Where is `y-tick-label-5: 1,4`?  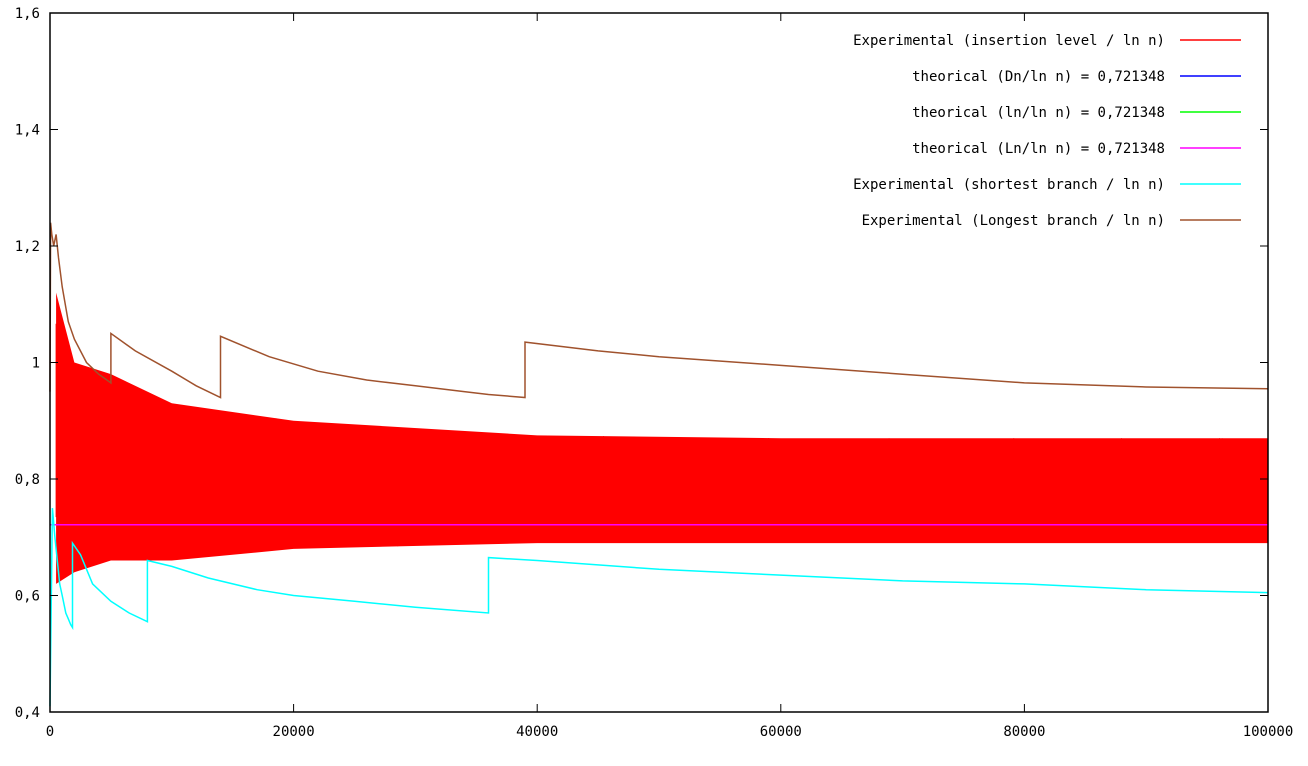
y-tick-label-5: 1,4 is located at coordinates (27, 131).